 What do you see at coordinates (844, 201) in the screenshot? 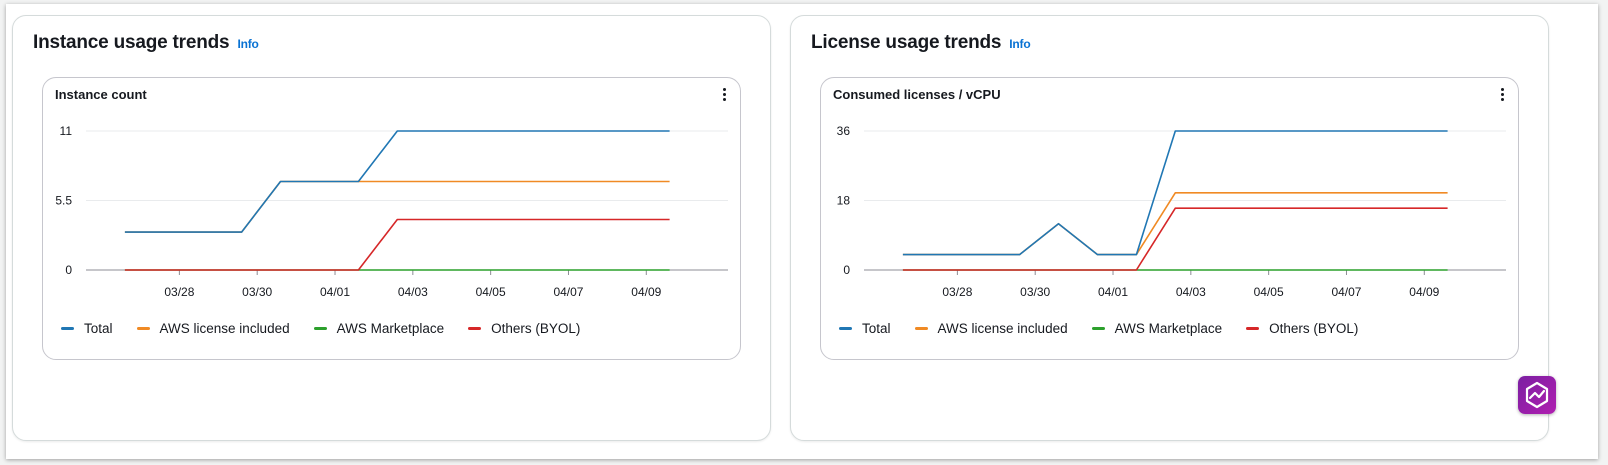
I see `y-tick-label: 18` at bounding box center [844, 201].